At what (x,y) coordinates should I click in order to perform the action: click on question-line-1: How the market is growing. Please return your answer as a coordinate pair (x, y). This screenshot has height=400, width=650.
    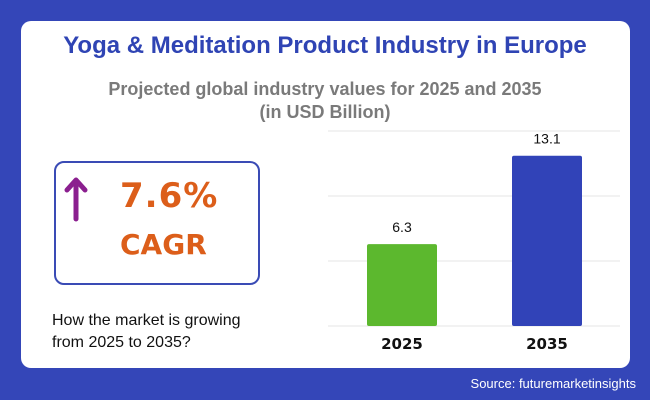
    Looking at the image, I should click on (146, 320).